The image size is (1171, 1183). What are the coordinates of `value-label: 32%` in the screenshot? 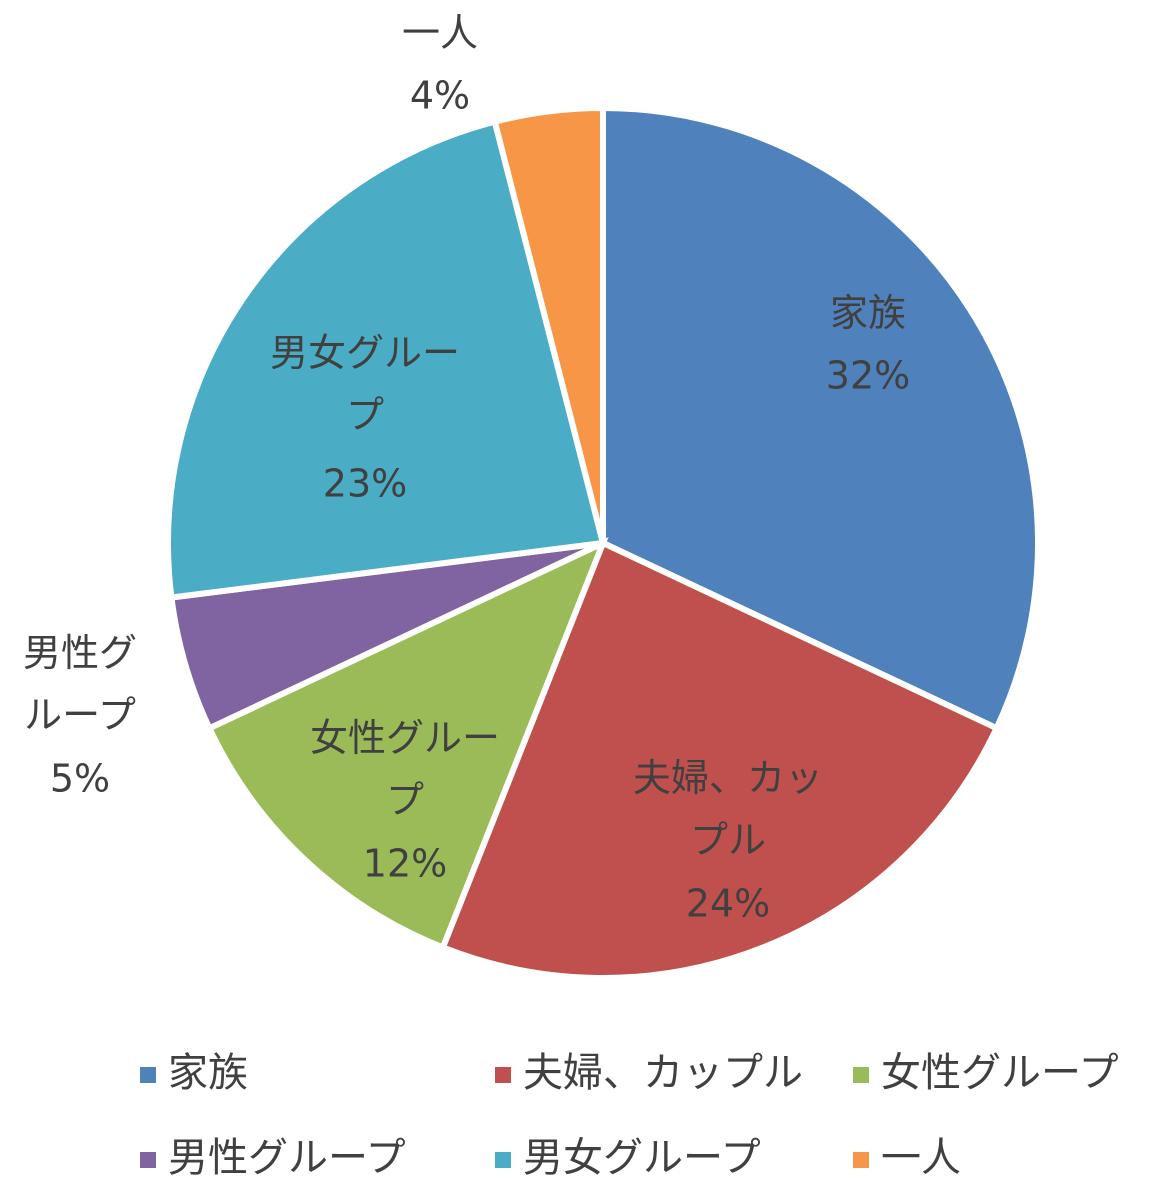 It's located at (868, 376).